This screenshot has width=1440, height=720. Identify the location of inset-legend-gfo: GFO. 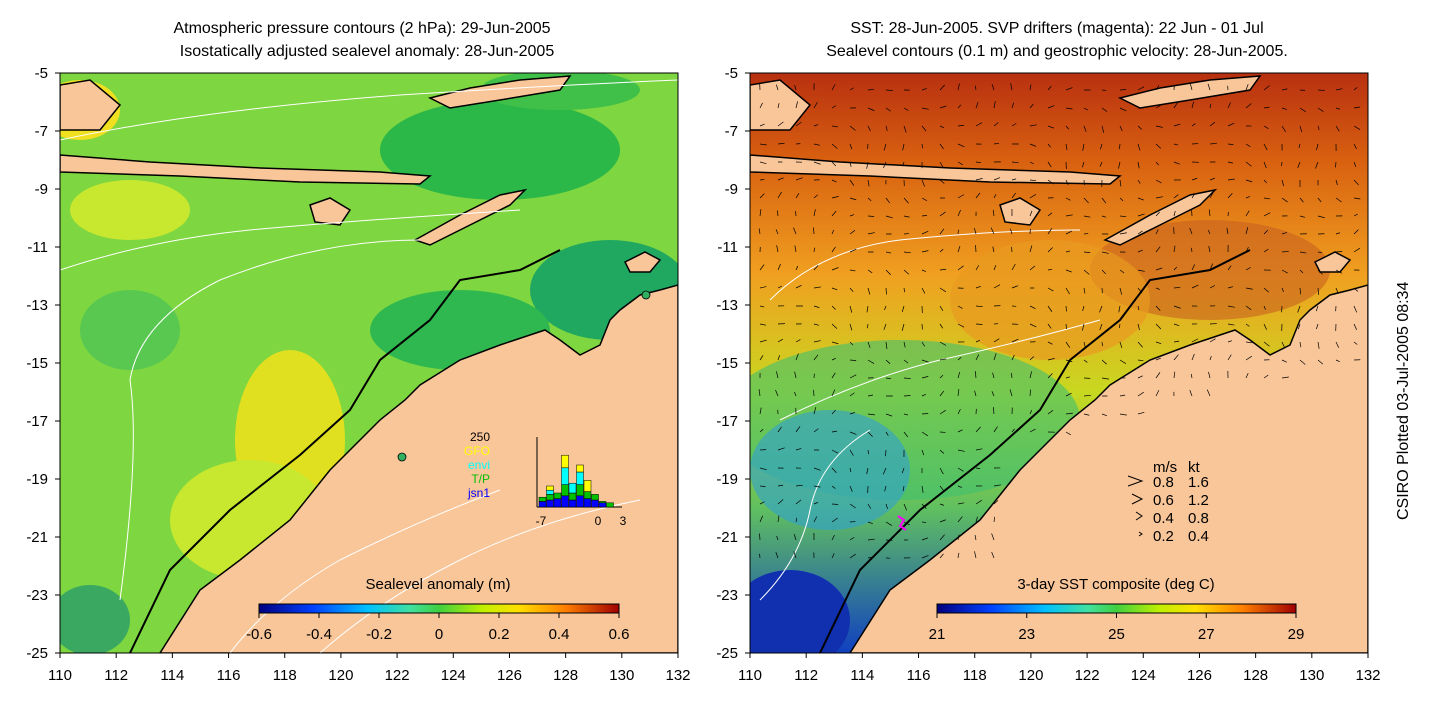
(477, 451).